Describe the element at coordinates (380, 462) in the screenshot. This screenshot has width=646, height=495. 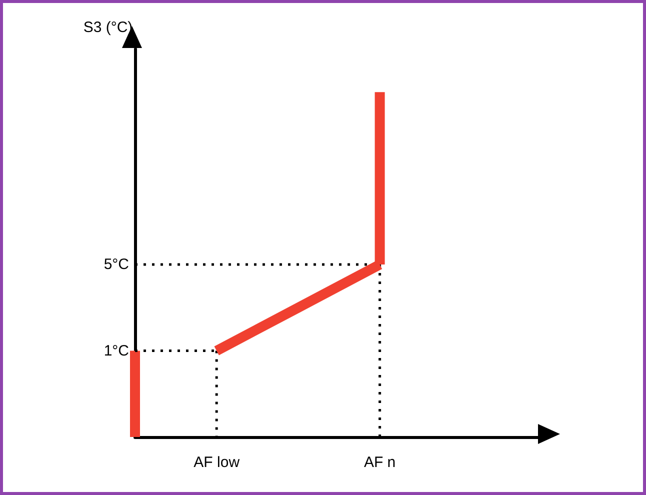
I see `x-tick-label: AF n` at that location.